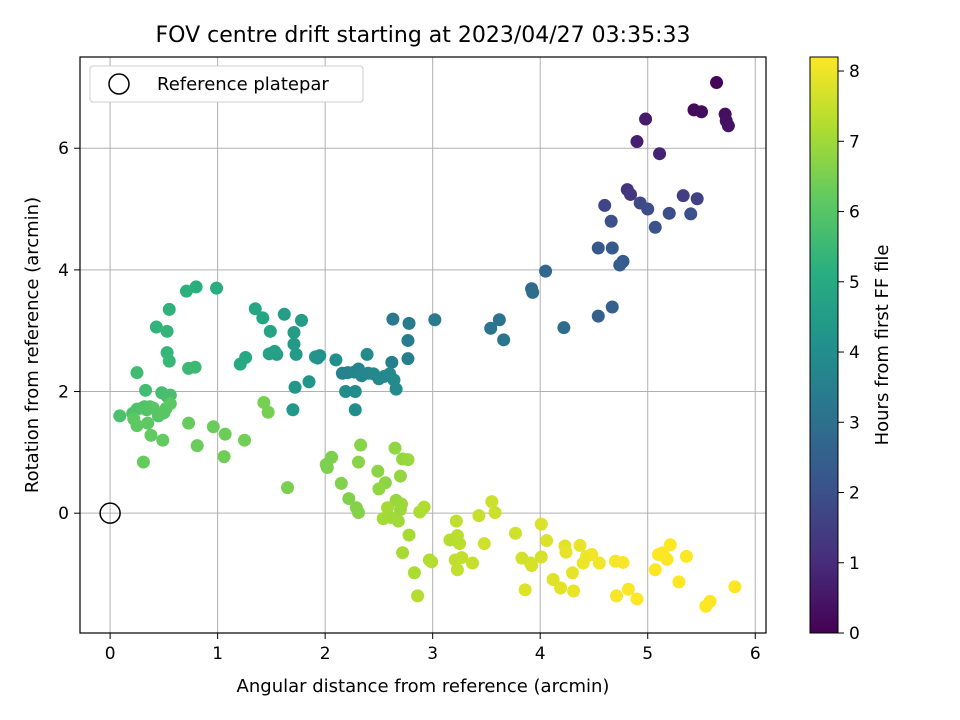 This screenshot has height=720, width=960. What do you see at coordinates (854, 72) in the screenshot?
I see `colorbar-tick-label: 8` at bounding box center [854, 72].